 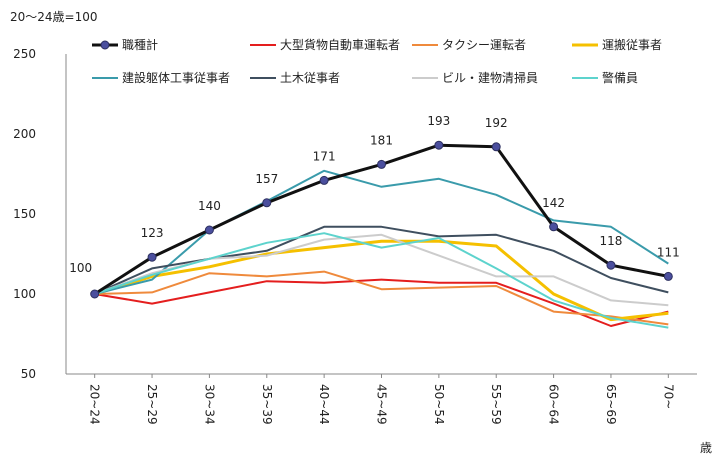 I want to click on data-label: 193, so click(x=438, y=121).